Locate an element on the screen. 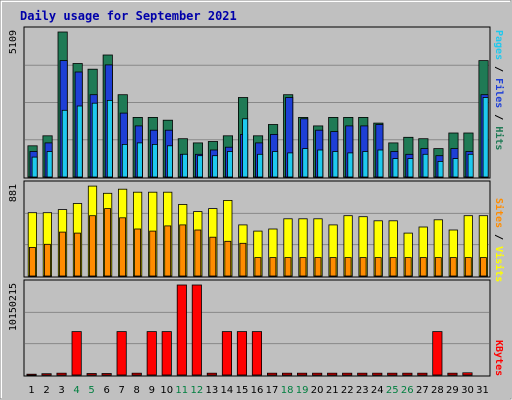 The image size is (512, 400). x-tick-label-day-2: 2 is located at coordinates (46, 390).